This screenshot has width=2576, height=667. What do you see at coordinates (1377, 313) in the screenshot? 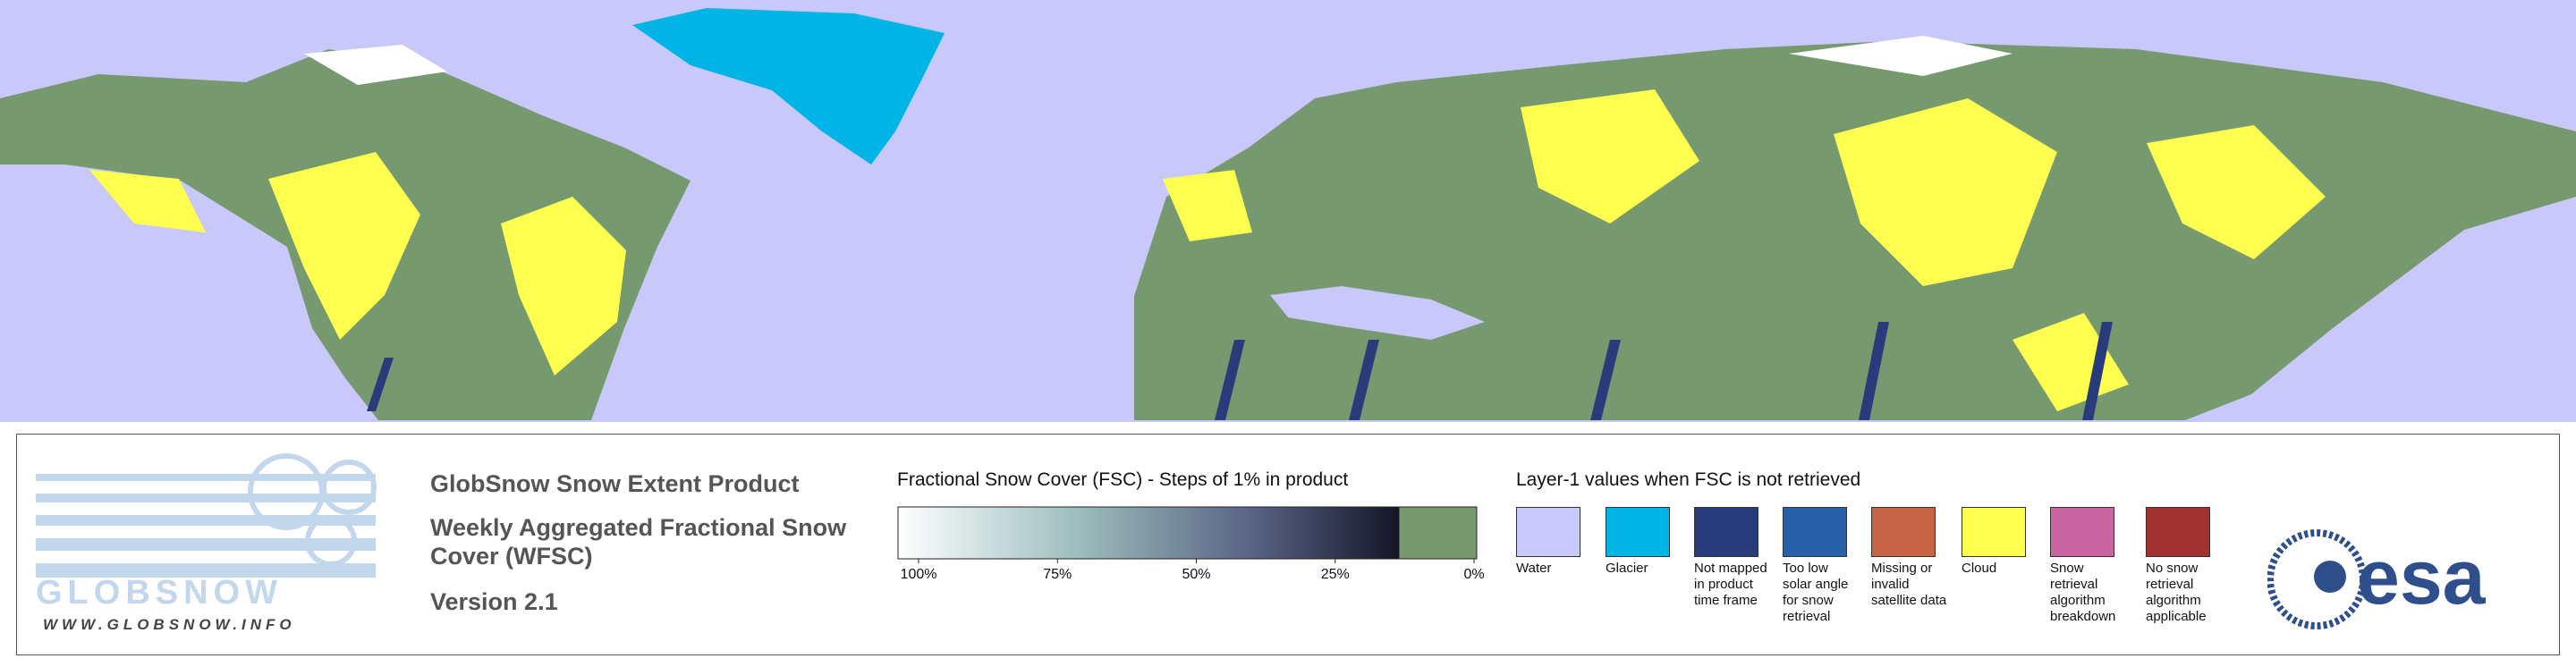
I see `mediterranean` at bounding box center [1377, 313].